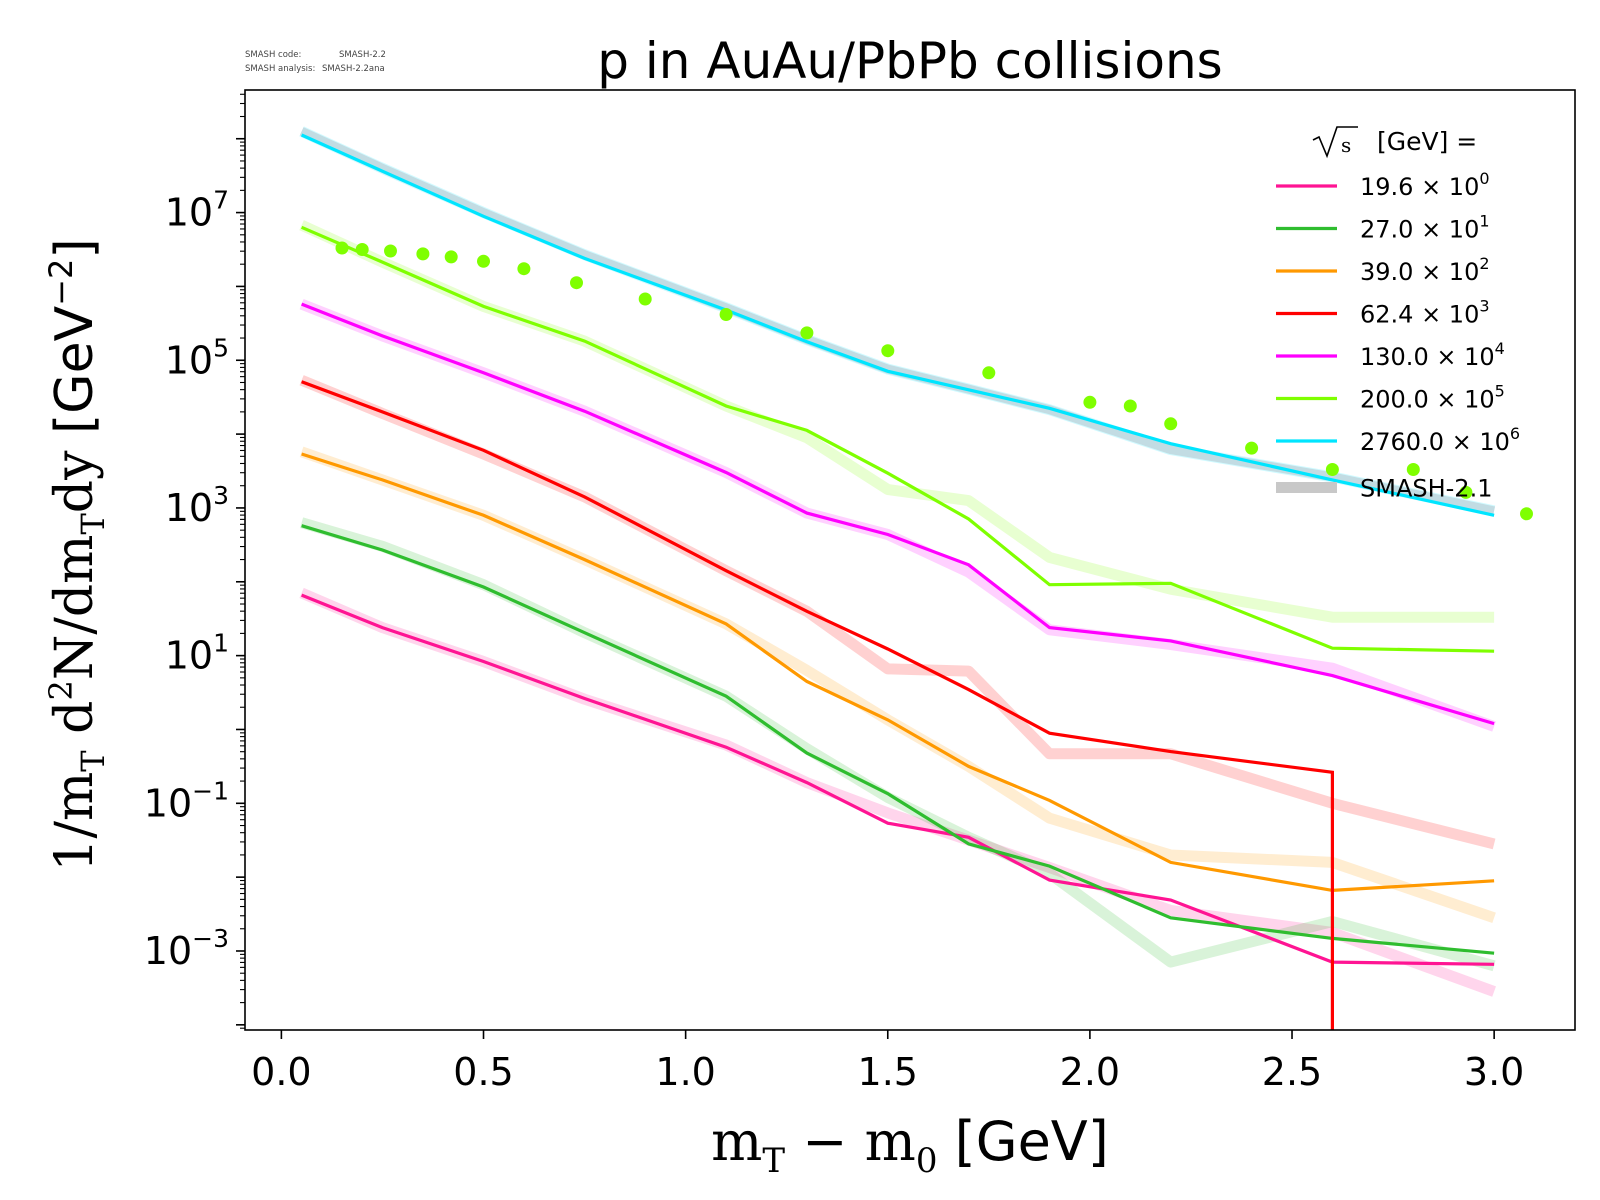 This screenshot has width=1600, height=1200. What do you see at coordinates (1335, 142) in the screenshot?
I see `sqrt-symbol-icon` at bounding box center [1335, 142].